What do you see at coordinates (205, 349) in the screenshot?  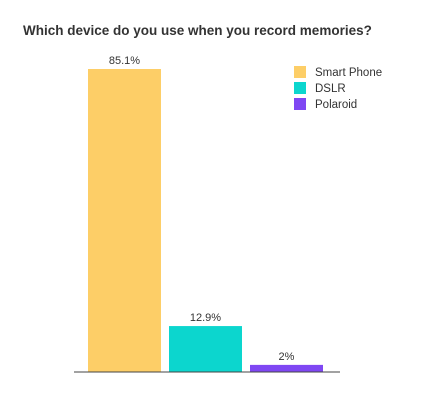 I see `bar-dslr` at bounding box center [205, 349].